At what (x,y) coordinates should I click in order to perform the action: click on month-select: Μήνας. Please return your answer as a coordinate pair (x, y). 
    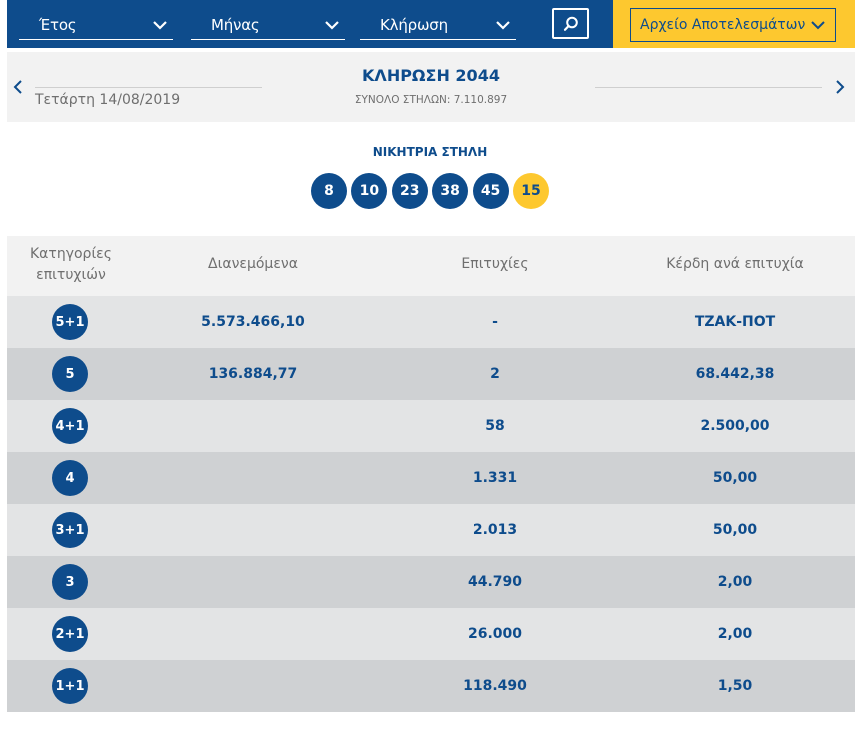
    Looking at the image, I should click on (268, 25).